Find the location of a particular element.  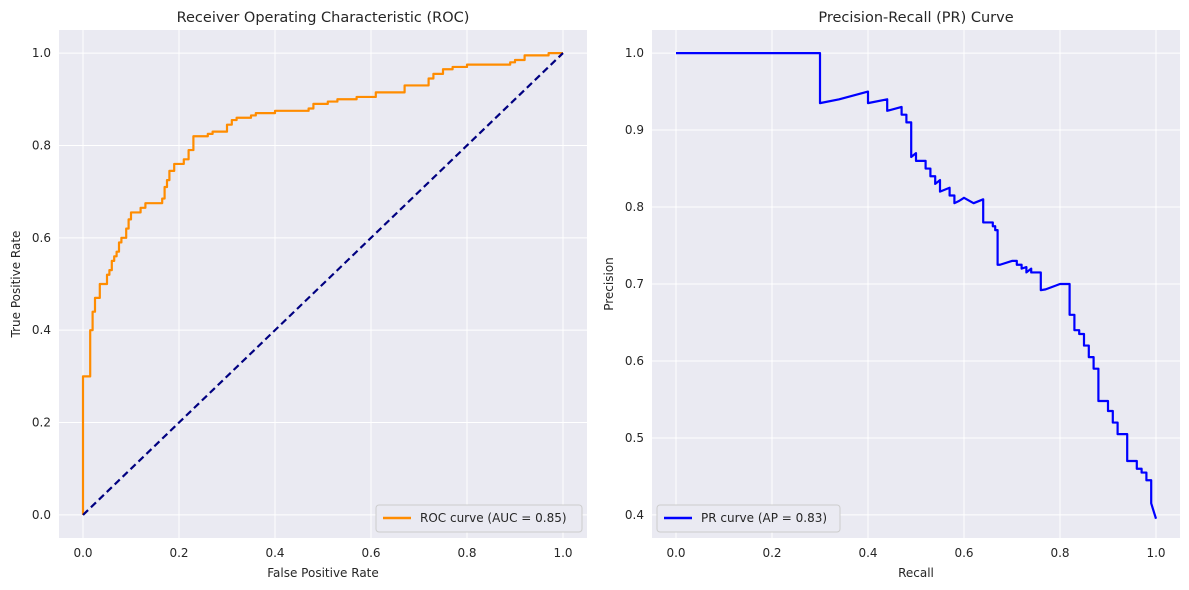

pr-y-axis-label: Precision is located at coordinates (609, 284).